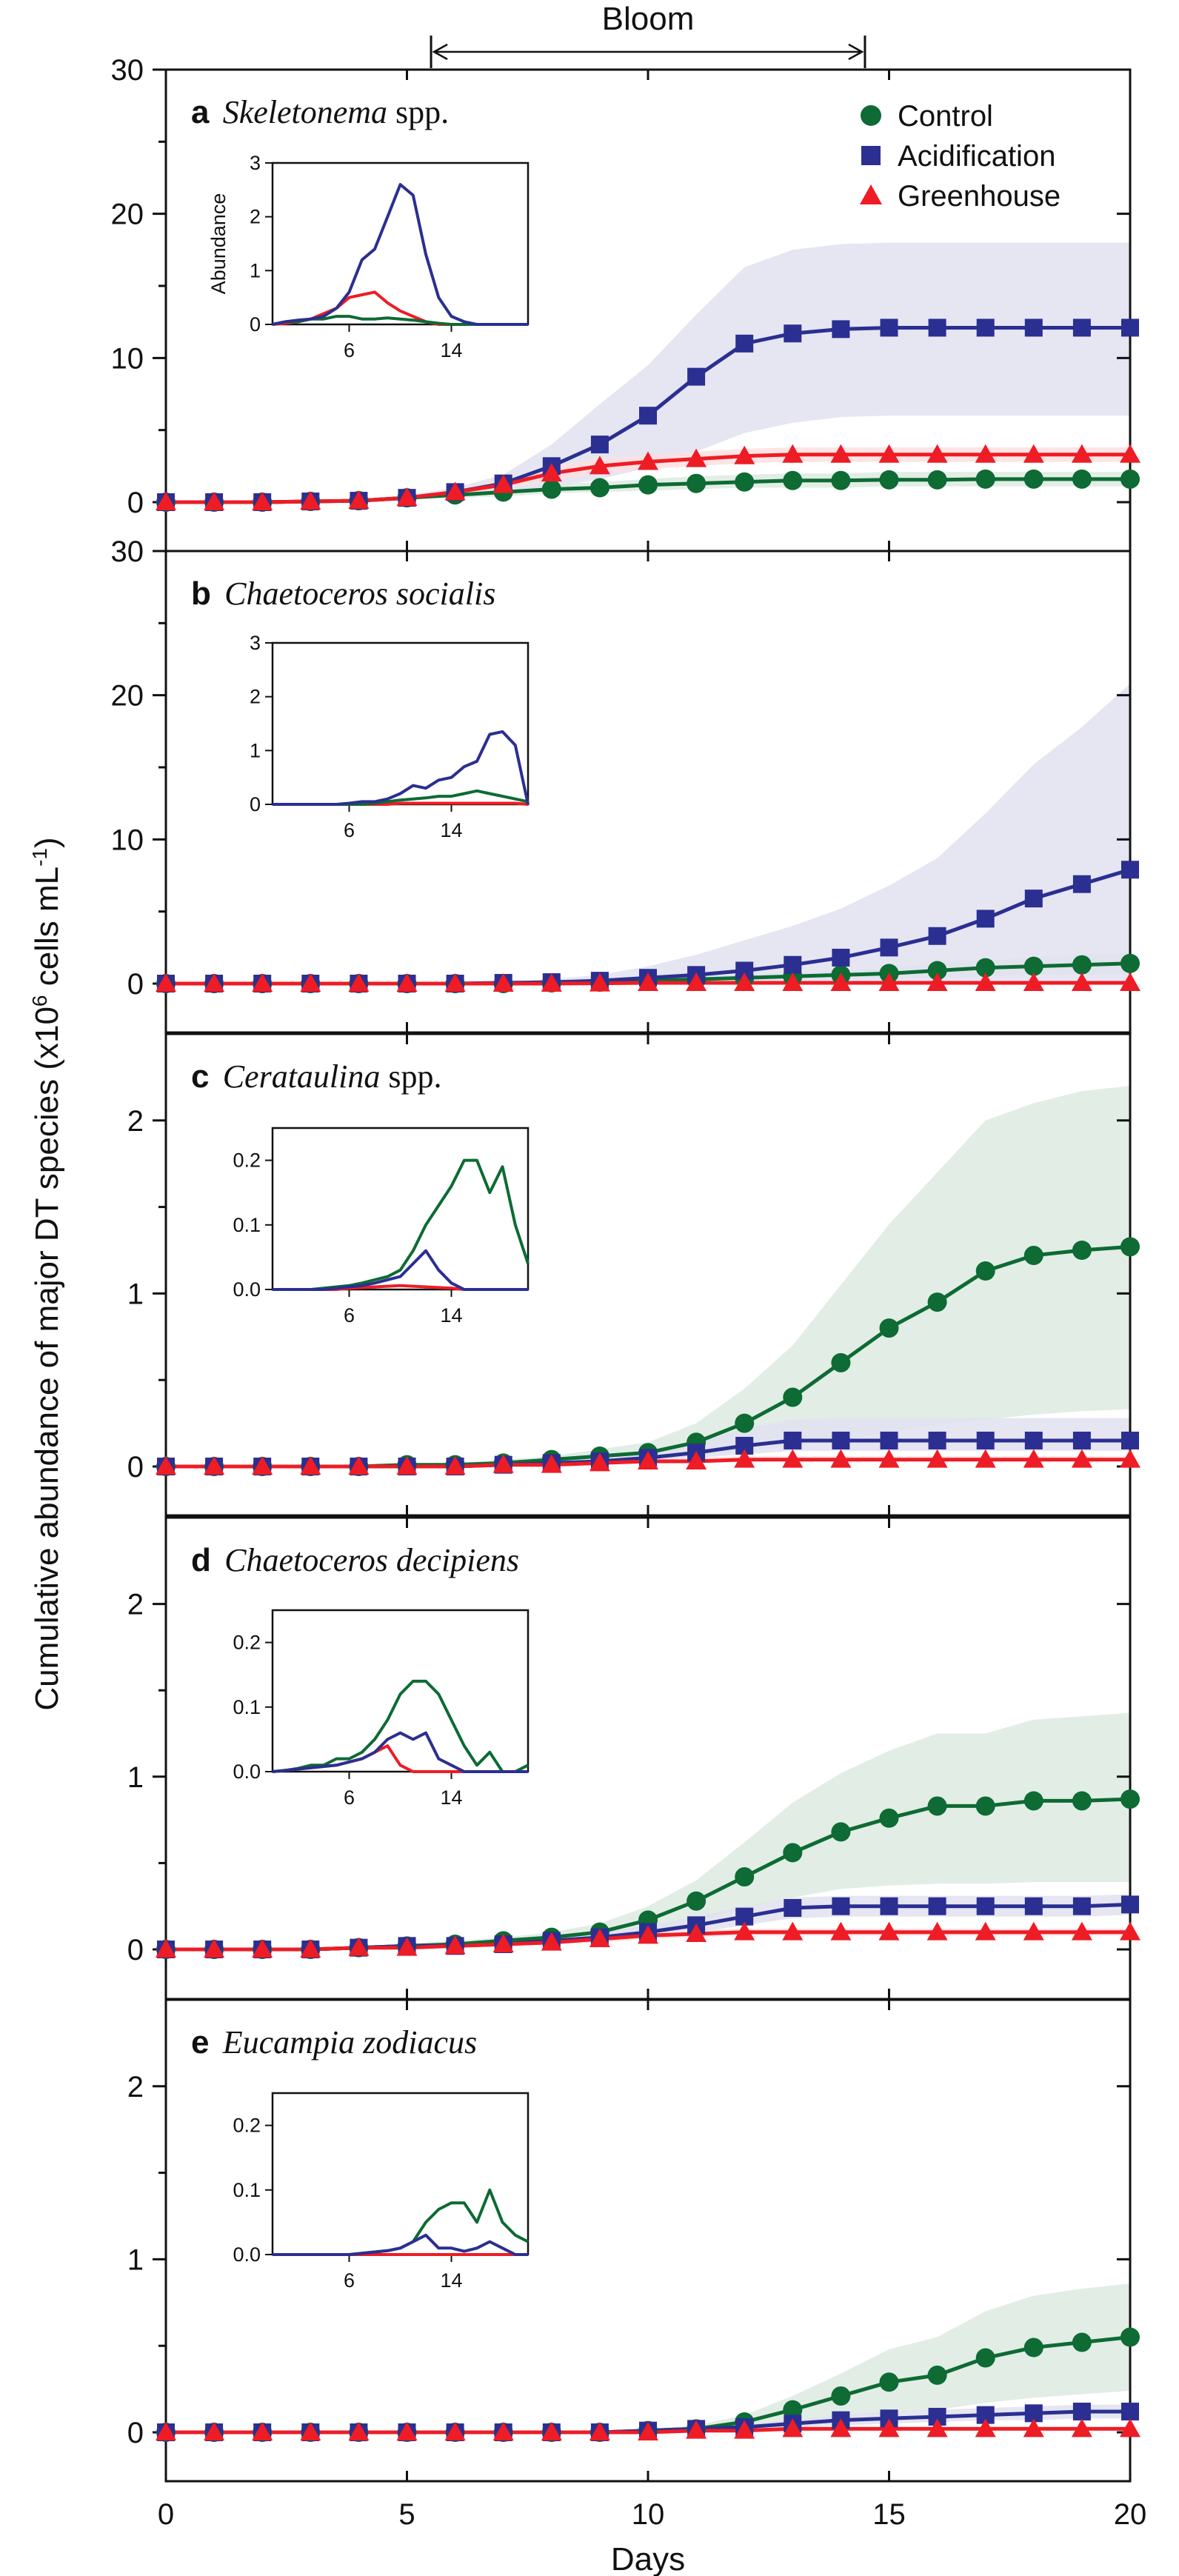  Describe the element at coordinates (205, 593) in the screenshot. I see `panel-letter-b: b` at that location.